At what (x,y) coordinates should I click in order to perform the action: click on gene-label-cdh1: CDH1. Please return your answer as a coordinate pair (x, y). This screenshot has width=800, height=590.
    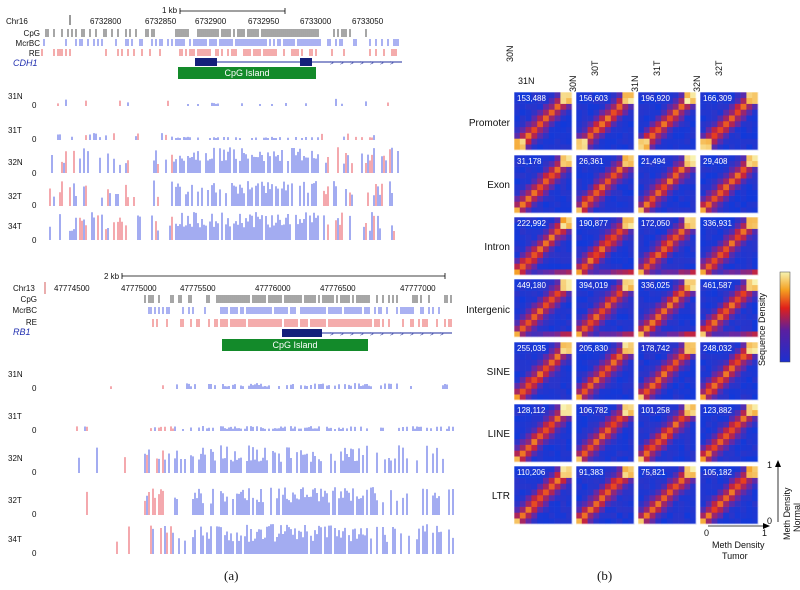
    Looking at the image, I should click on (25, 63).